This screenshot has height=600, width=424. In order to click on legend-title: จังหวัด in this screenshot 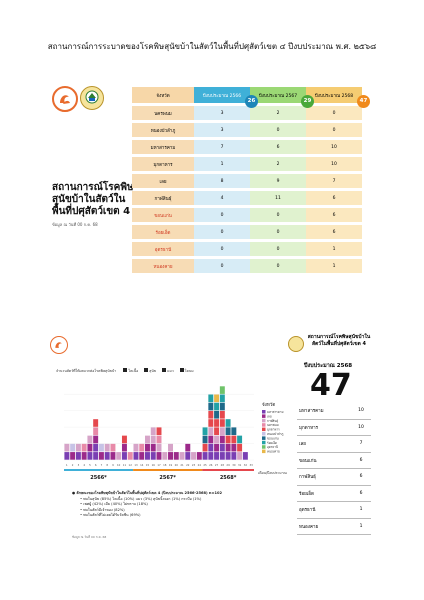, I will do `click(268, 405)`.